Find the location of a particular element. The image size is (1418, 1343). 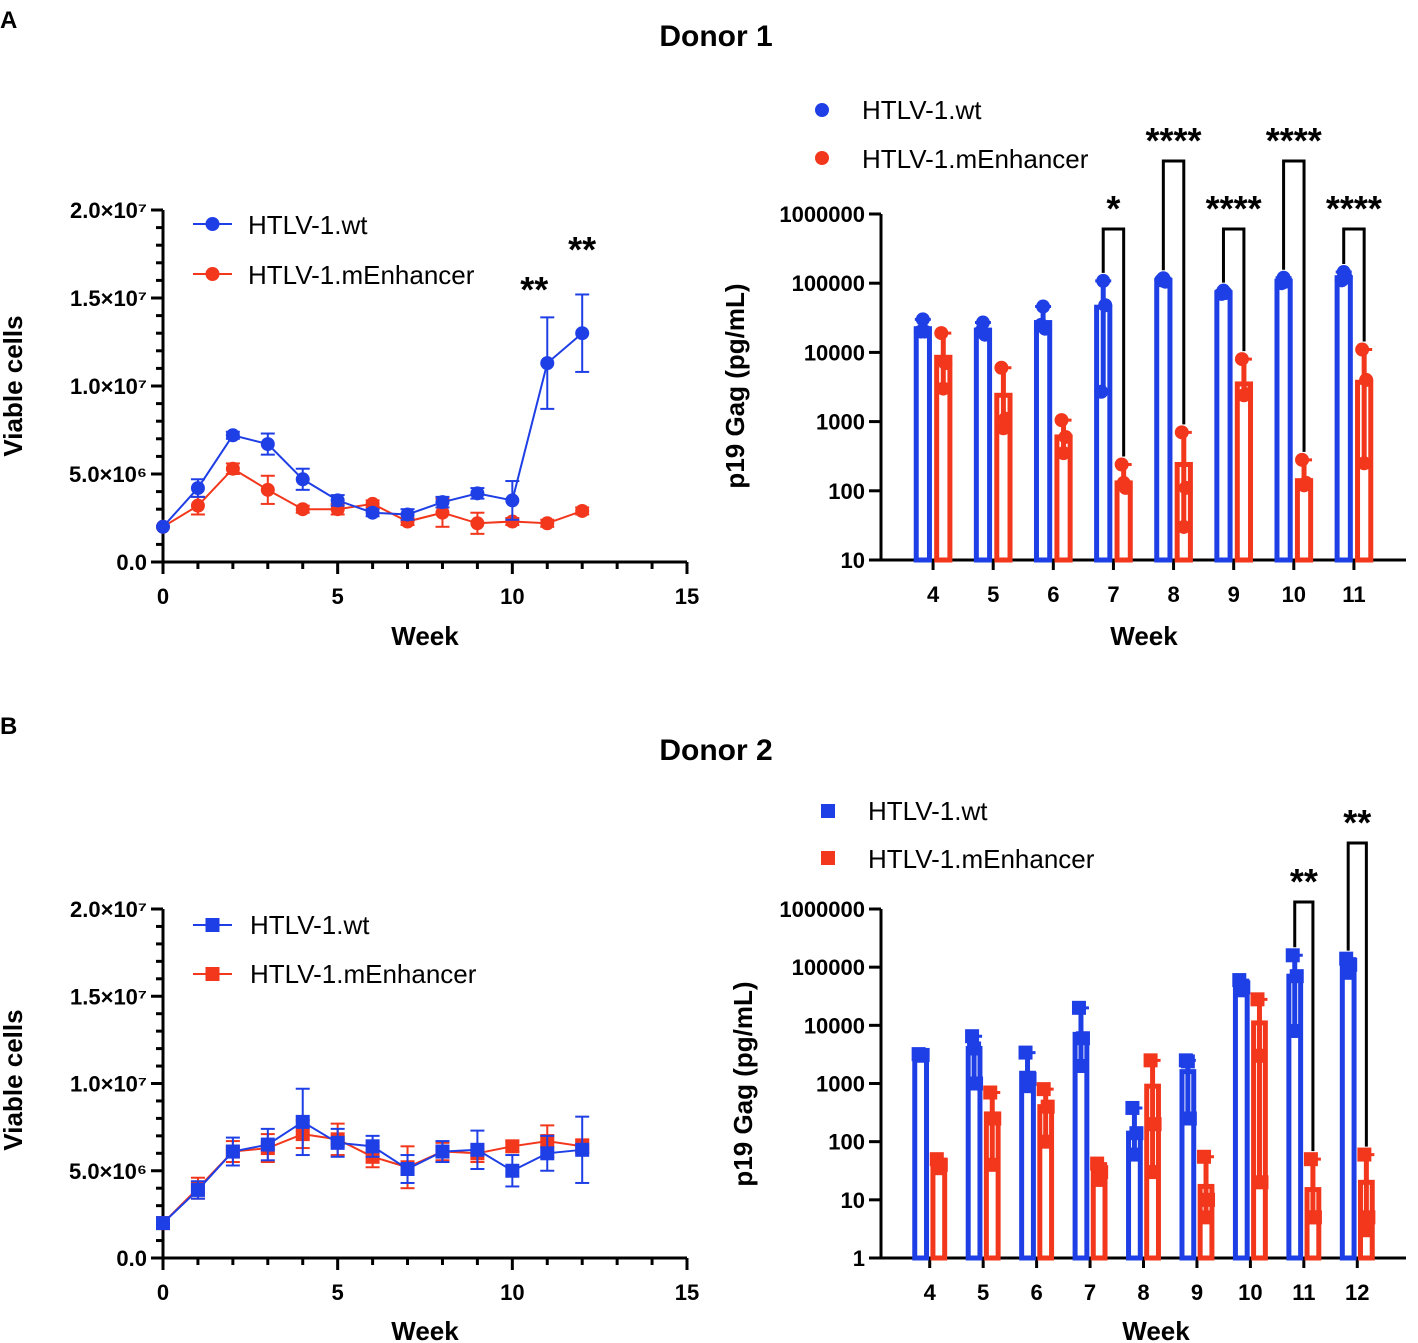

series-wt is located at coordinates (1133, 414).